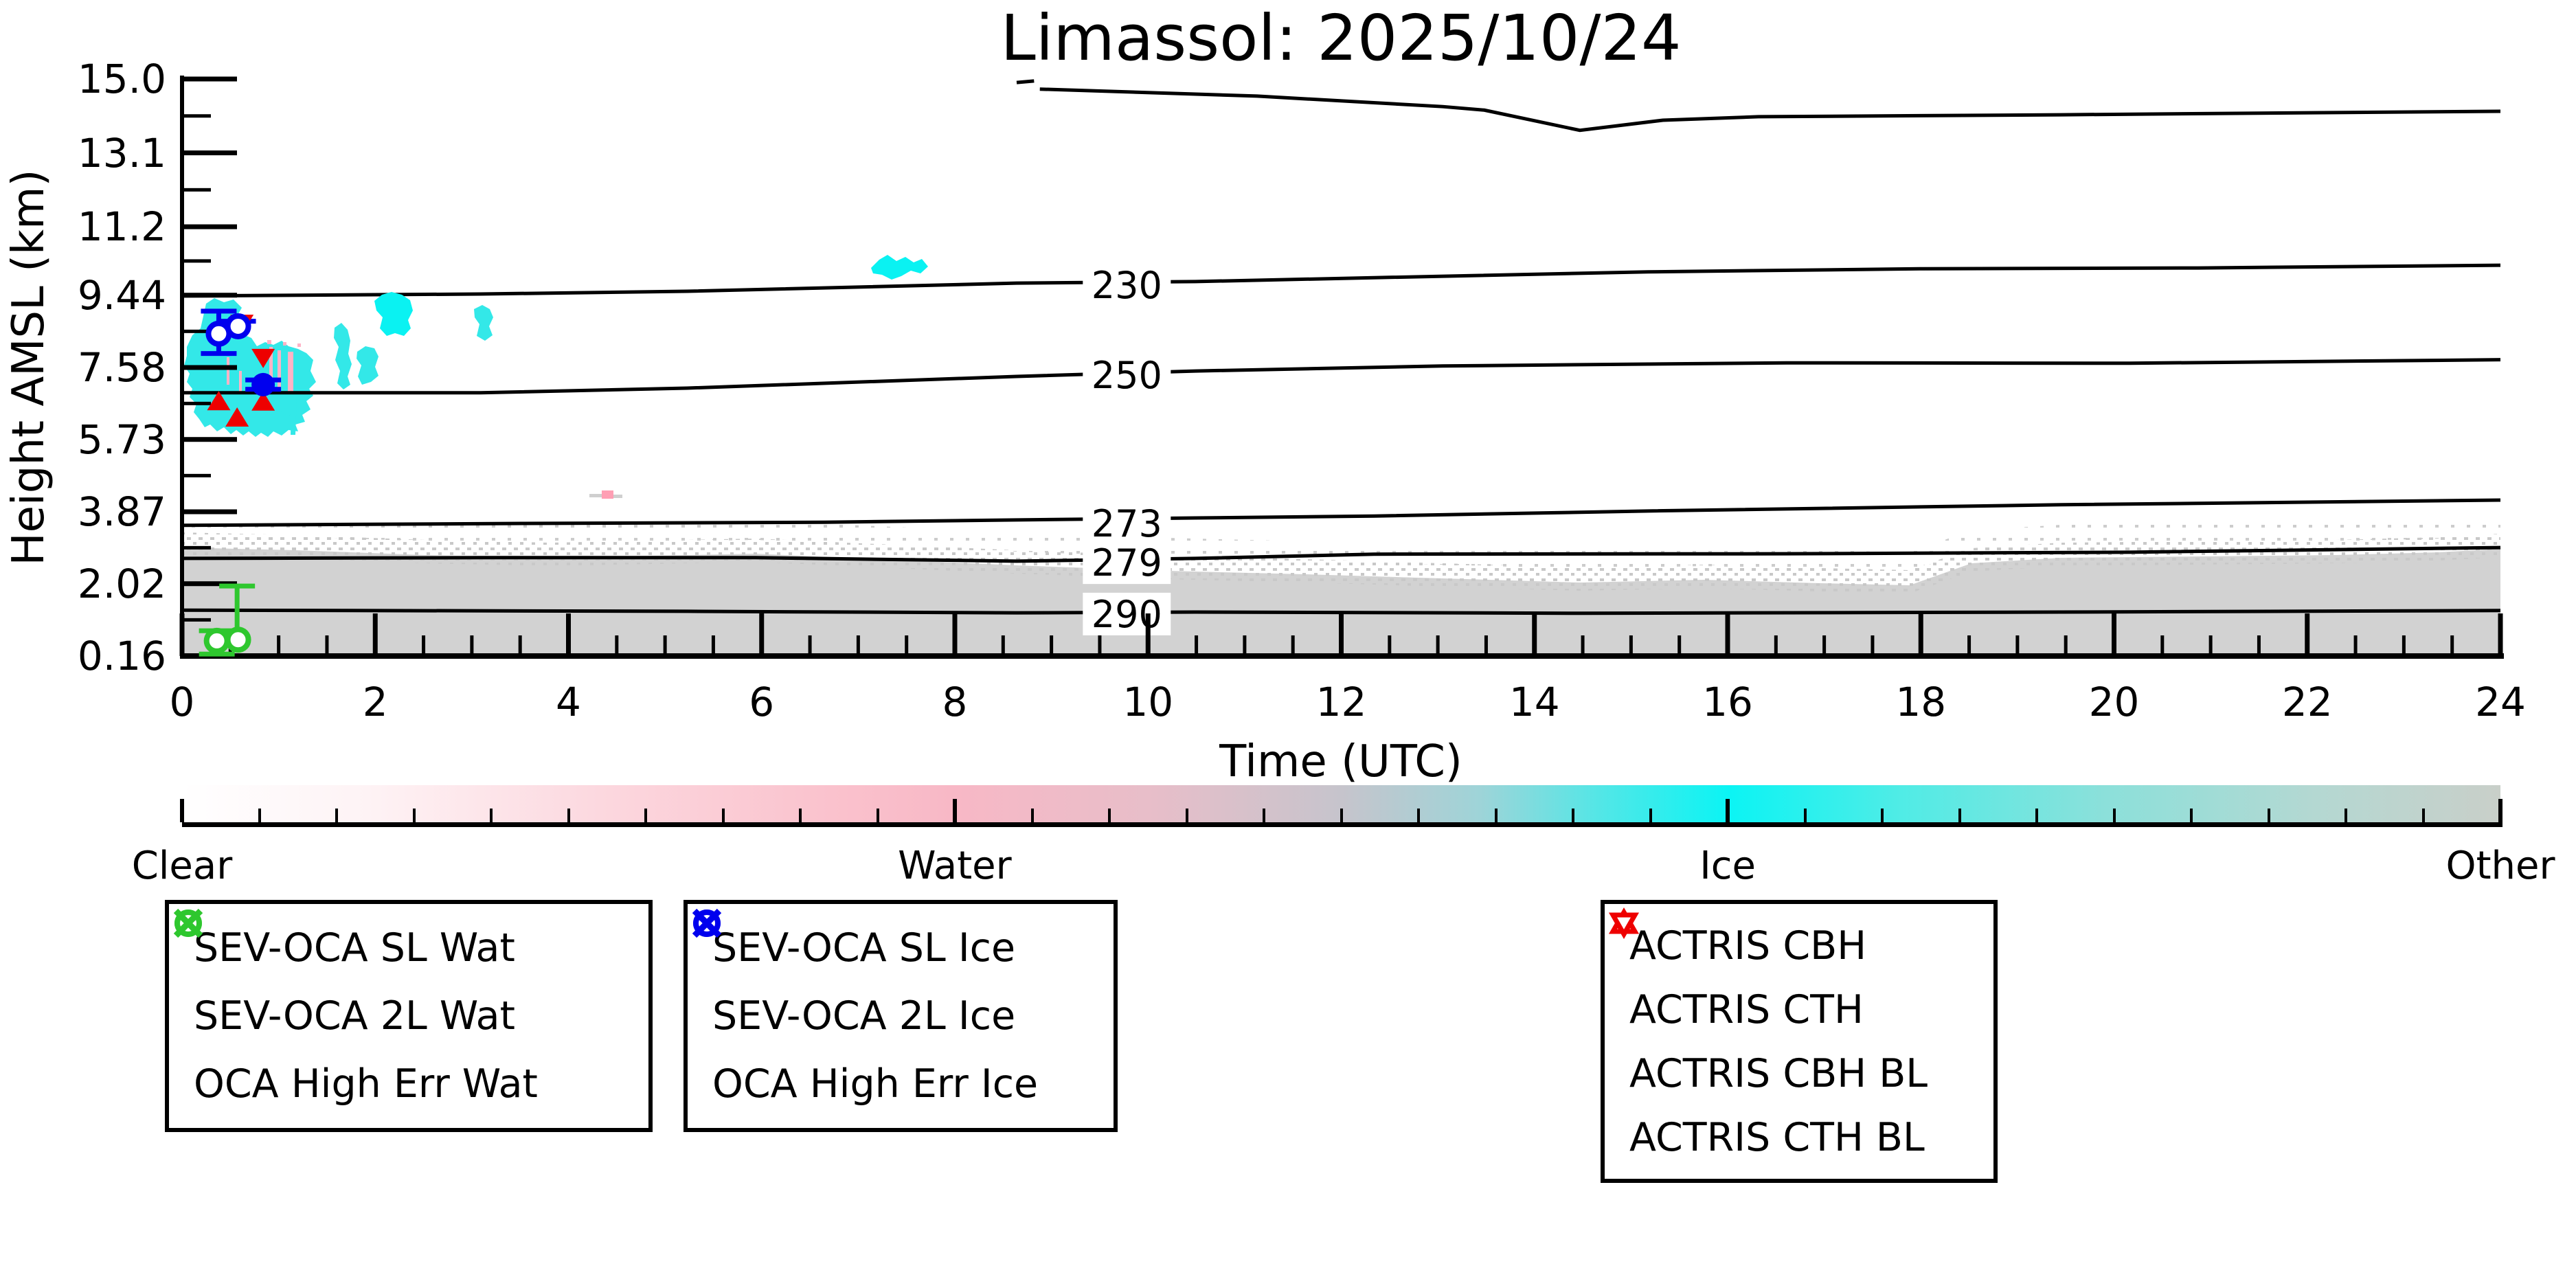  Describe the element at coordinates (219, 354) in the screenshot. I see `ice-errorbar-cap` at that location.